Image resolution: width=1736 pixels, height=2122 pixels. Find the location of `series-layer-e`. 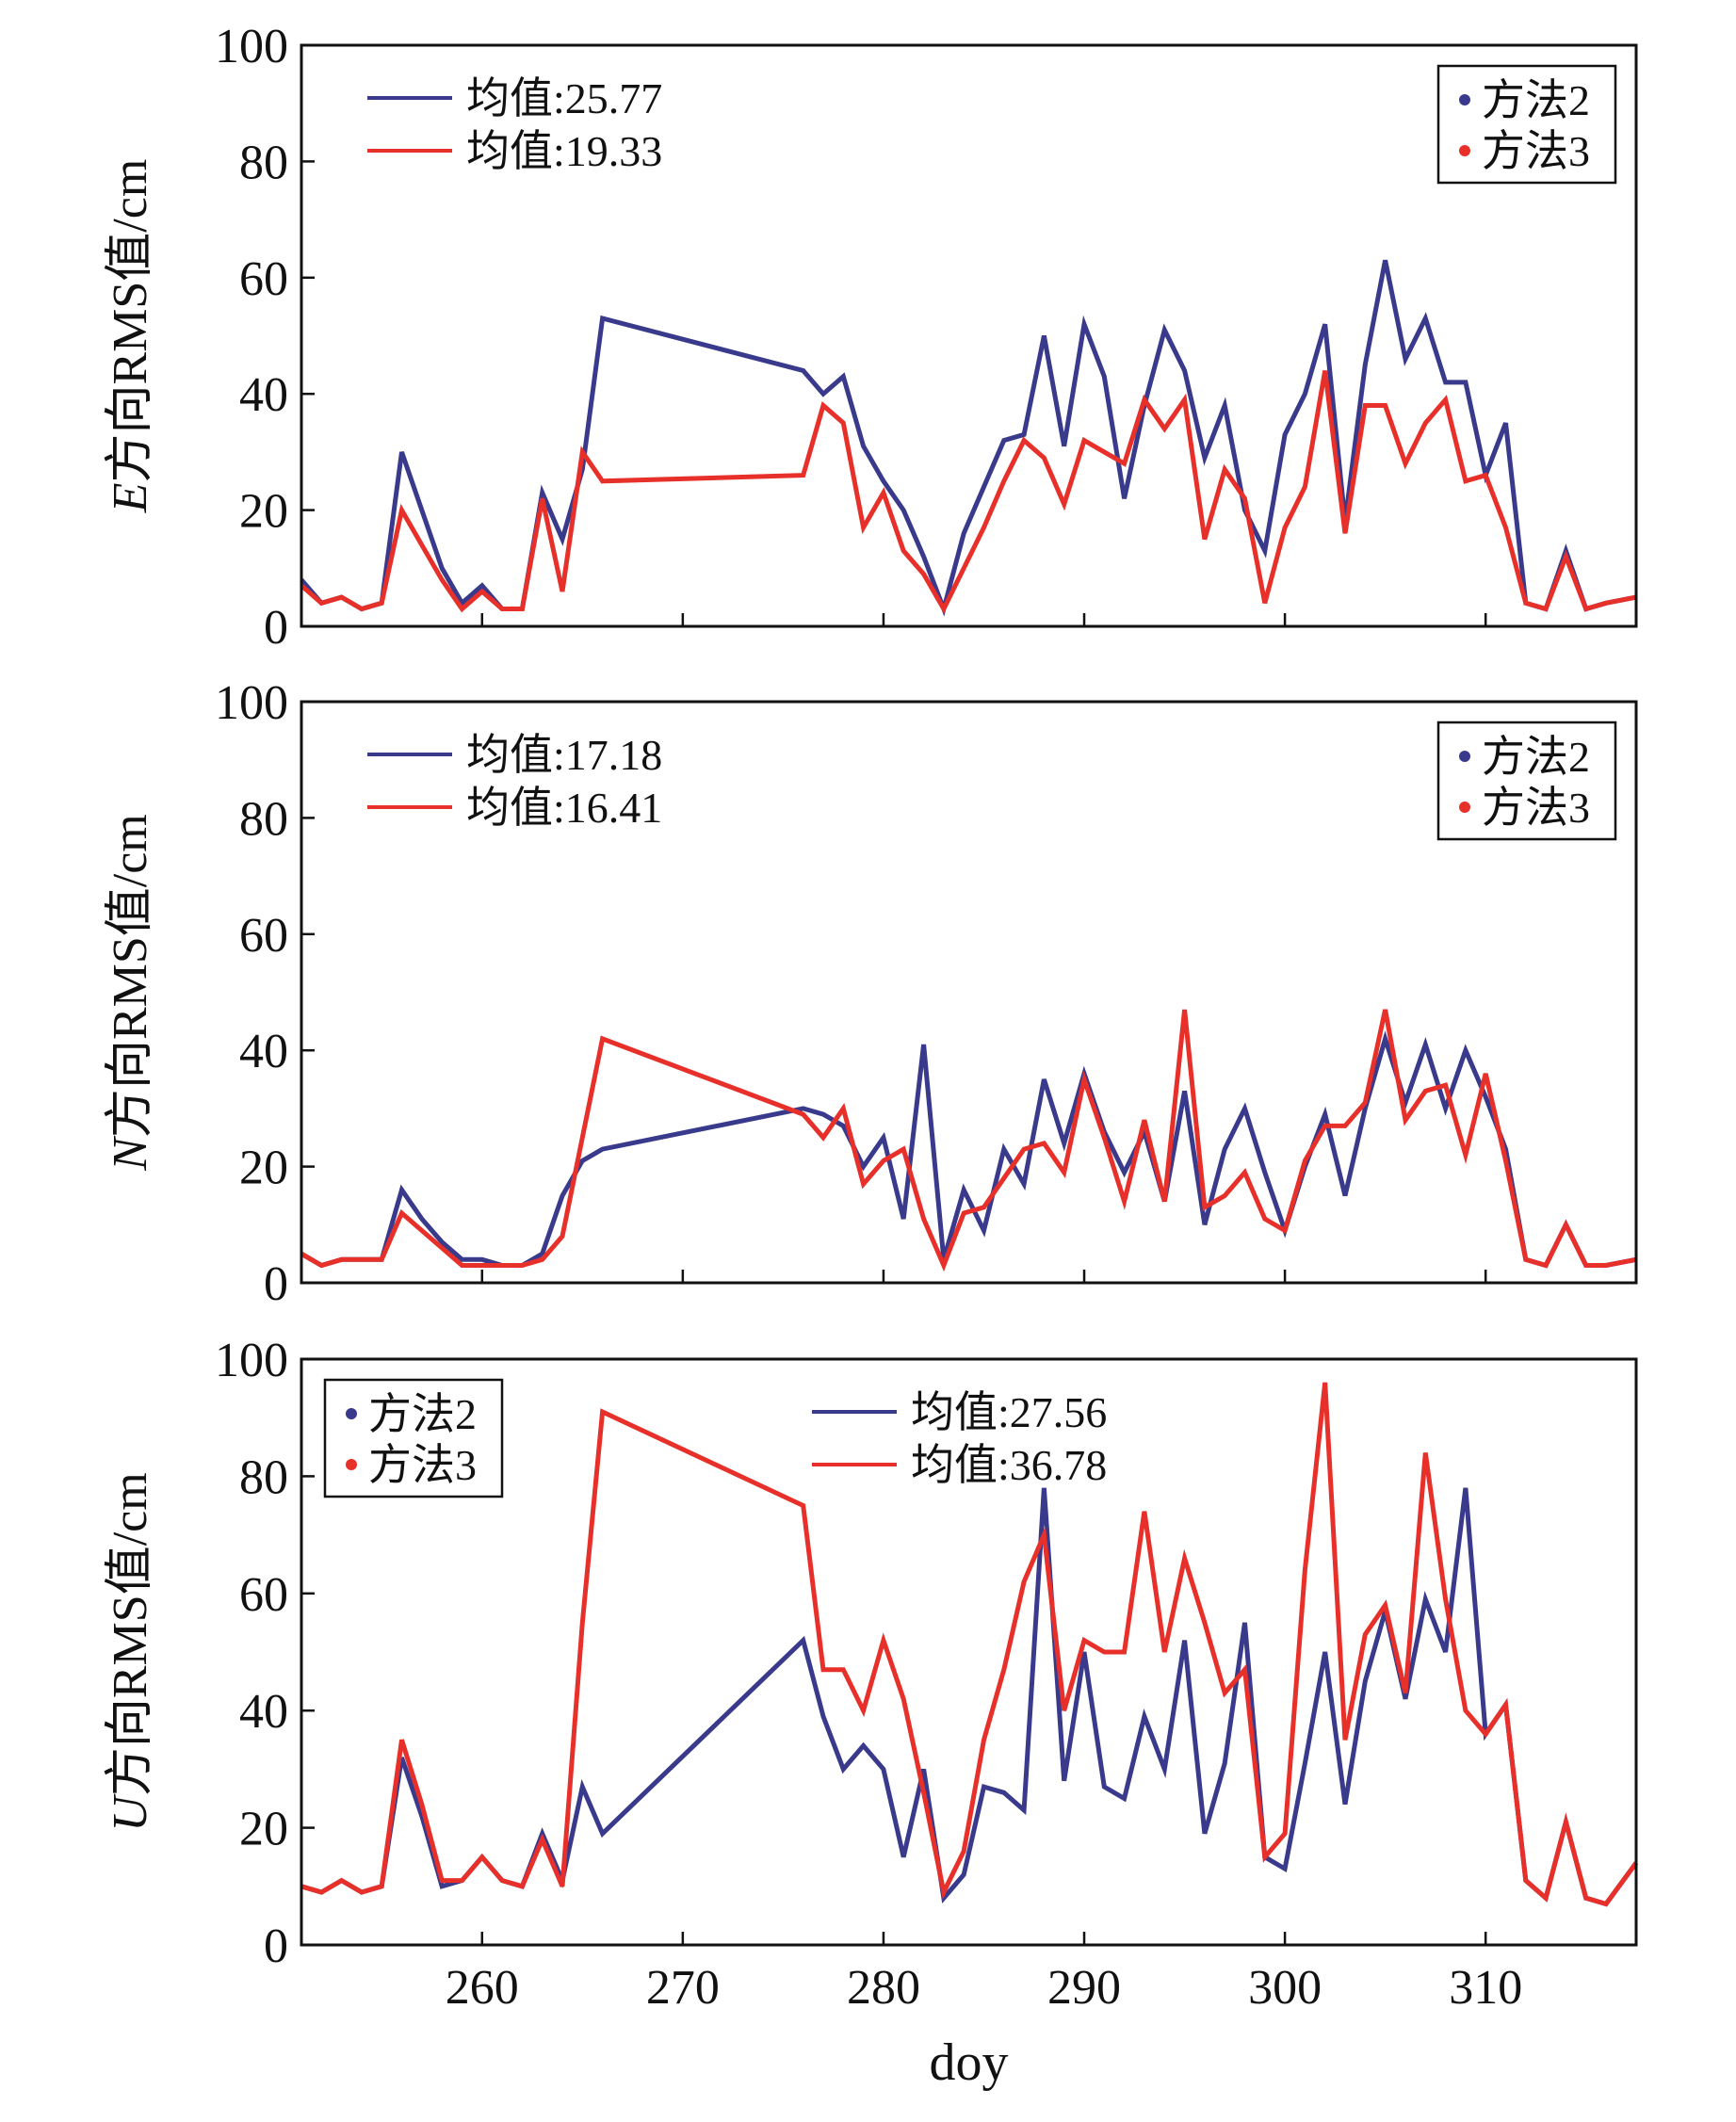

series-layer-e is located at coordinates (968, 438).